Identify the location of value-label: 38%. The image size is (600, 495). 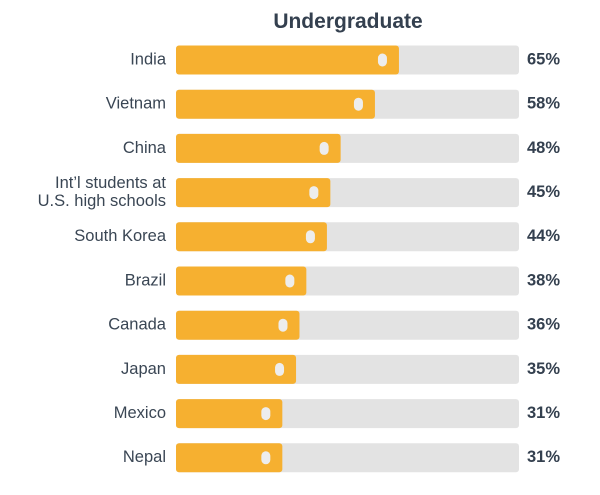
(543, 280).